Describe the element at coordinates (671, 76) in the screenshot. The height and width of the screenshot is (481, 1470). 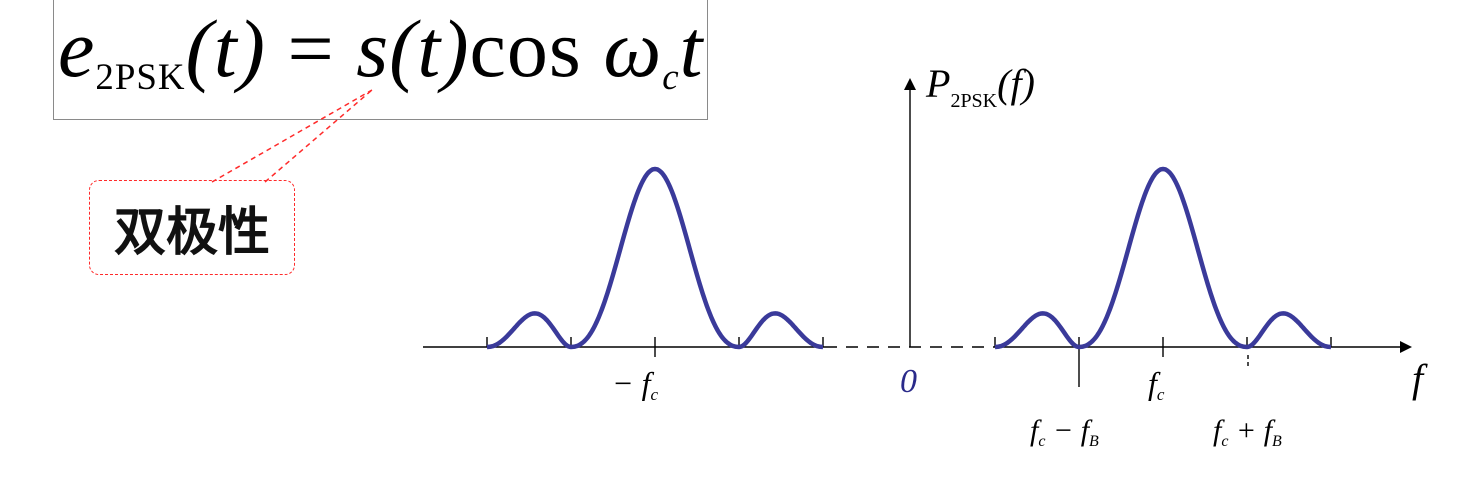
I see `formula-omega-sub: c` at that location.